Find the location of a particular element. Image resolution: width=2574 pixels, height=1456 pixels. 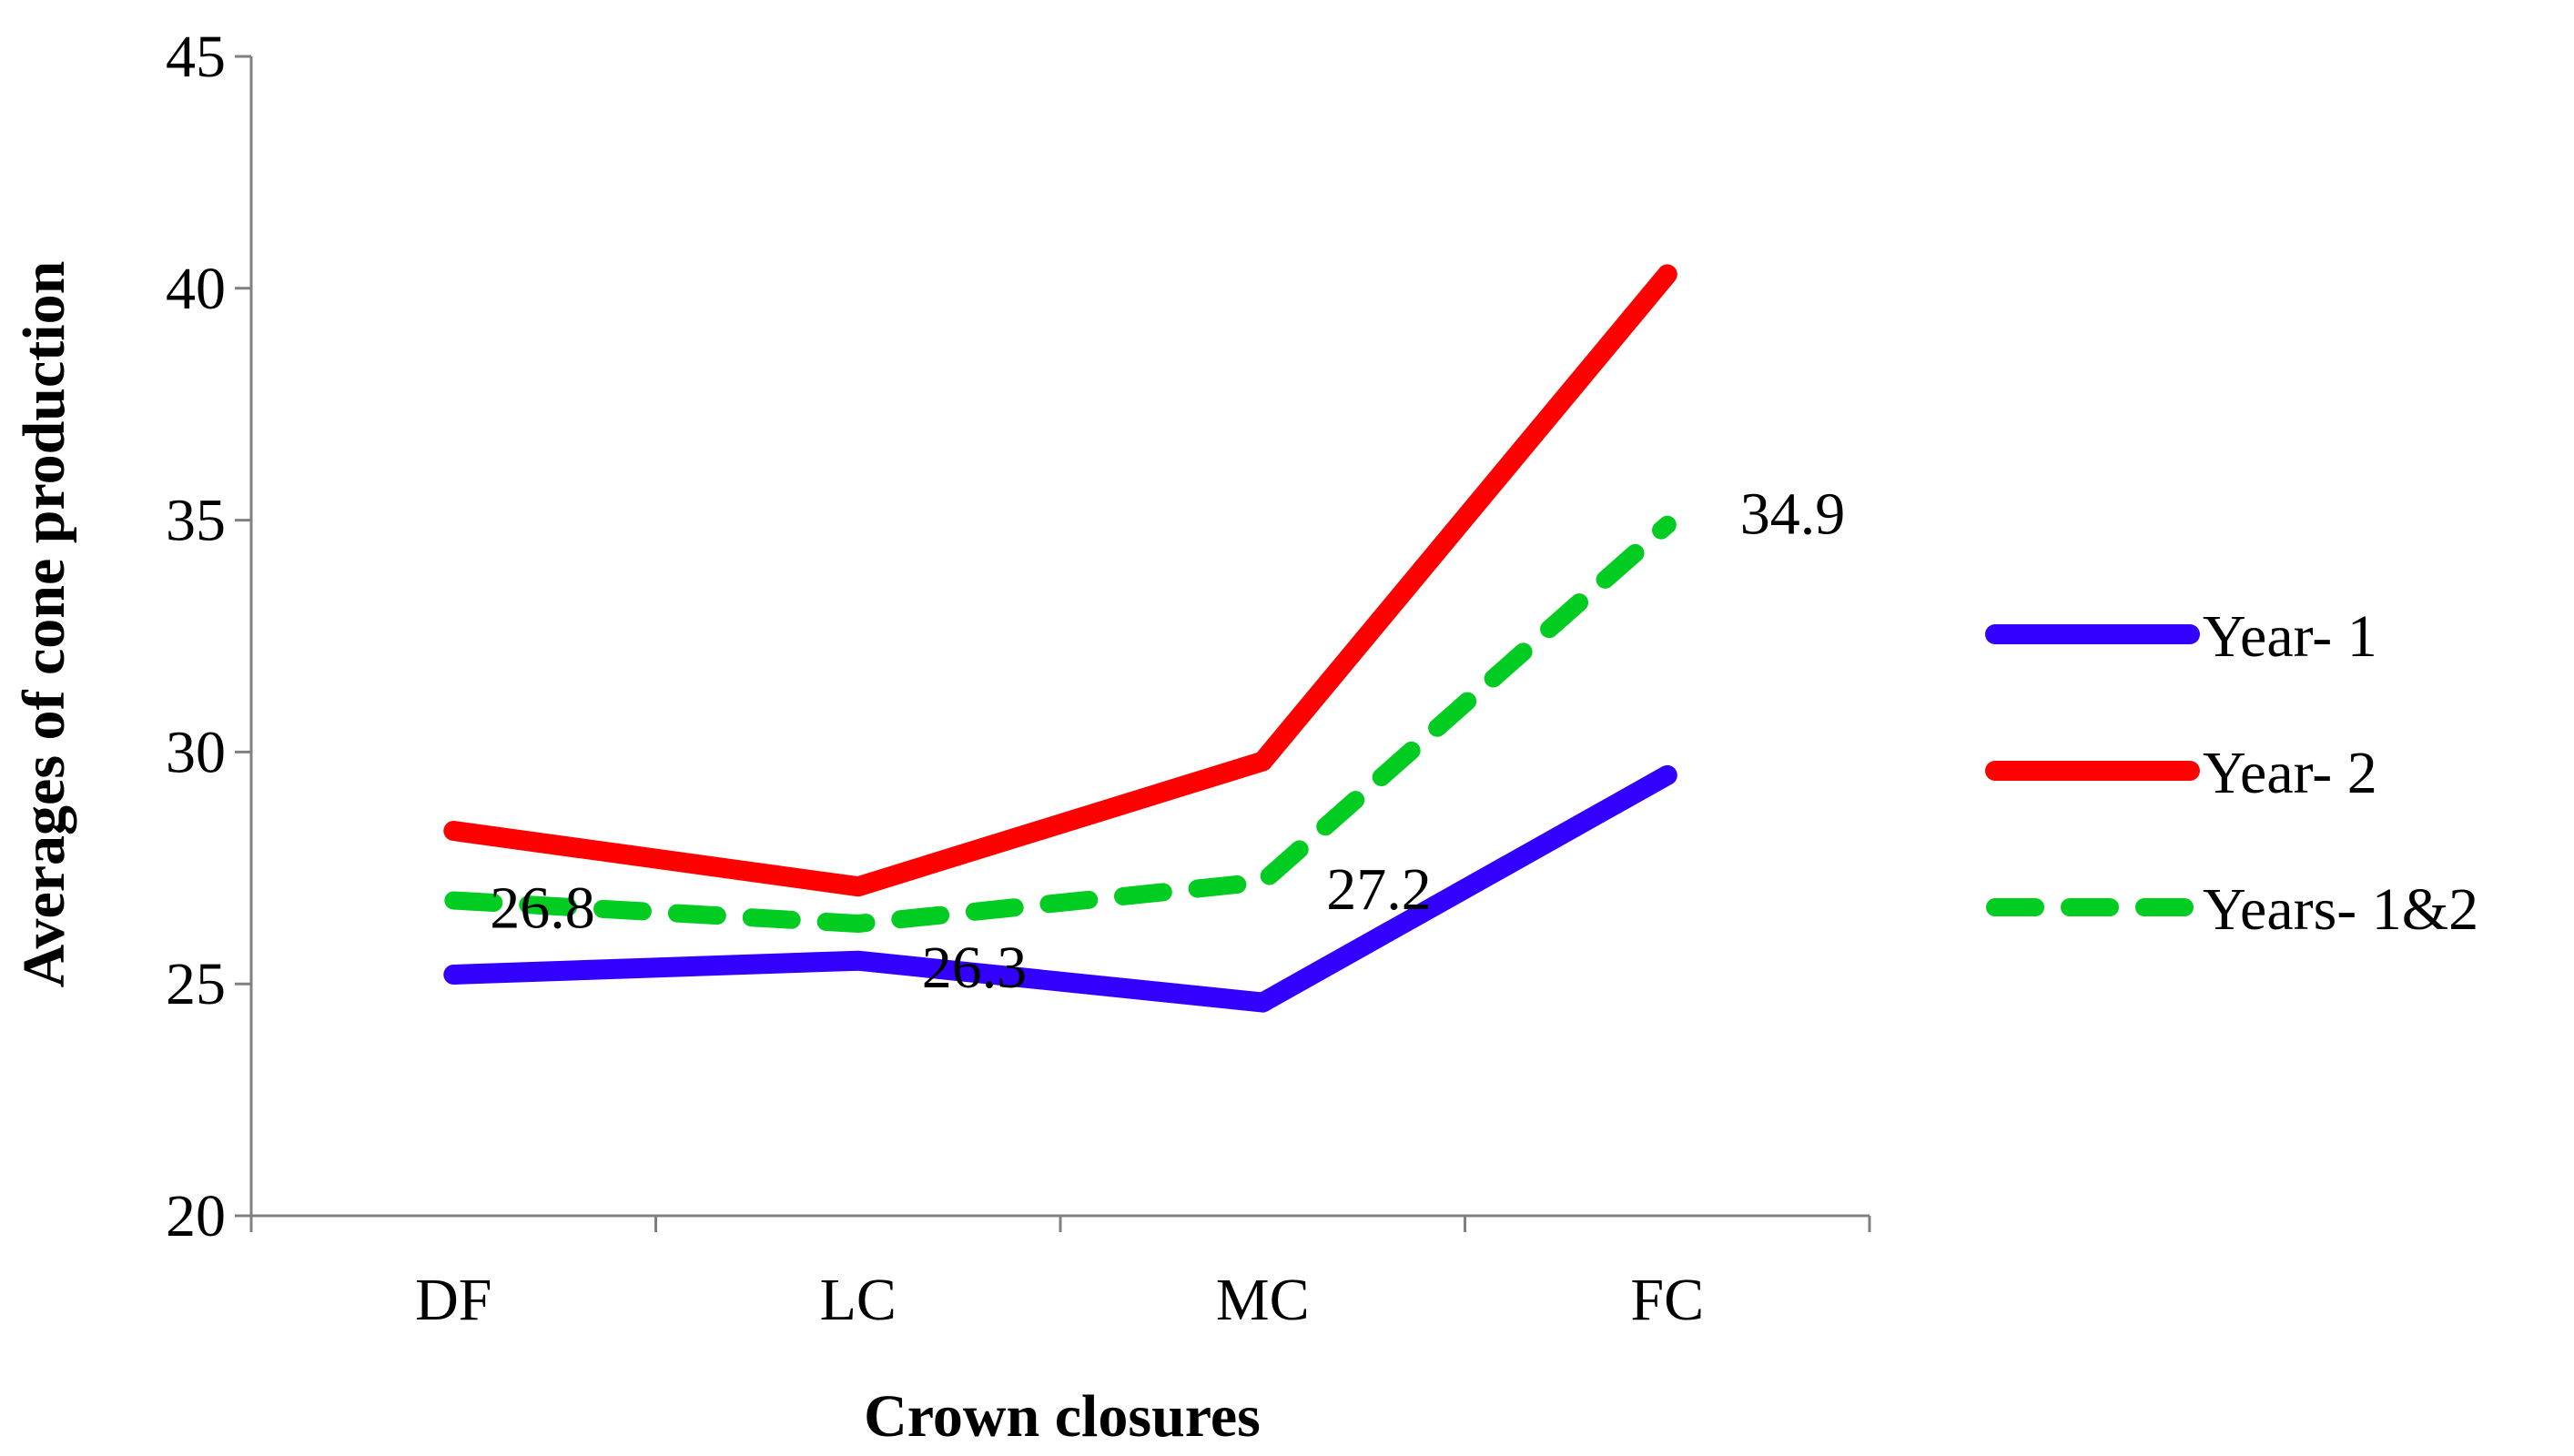

data-label: 26.8 is located at coordinates (542, 908).